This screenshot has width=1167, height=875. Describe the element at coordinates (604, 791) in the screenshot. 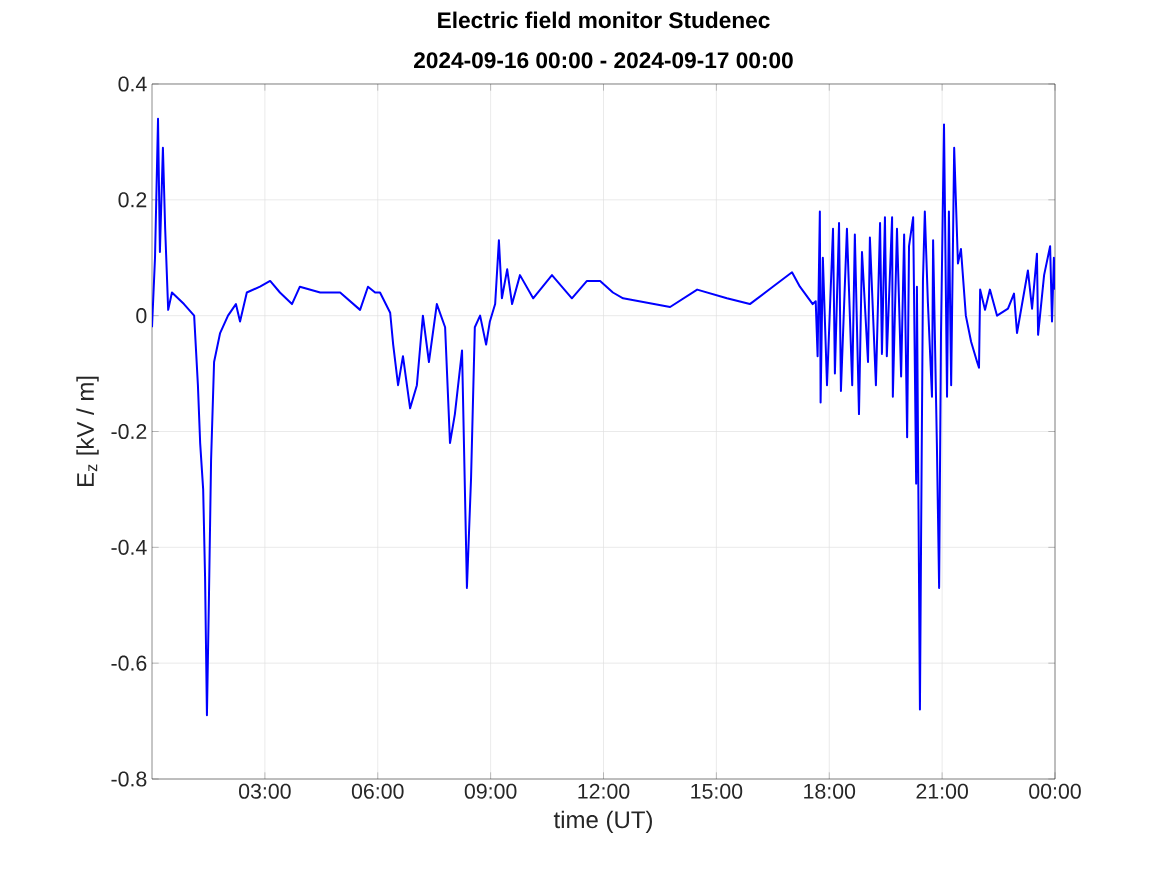

I see `x-tick-label: 12:00` at that location.